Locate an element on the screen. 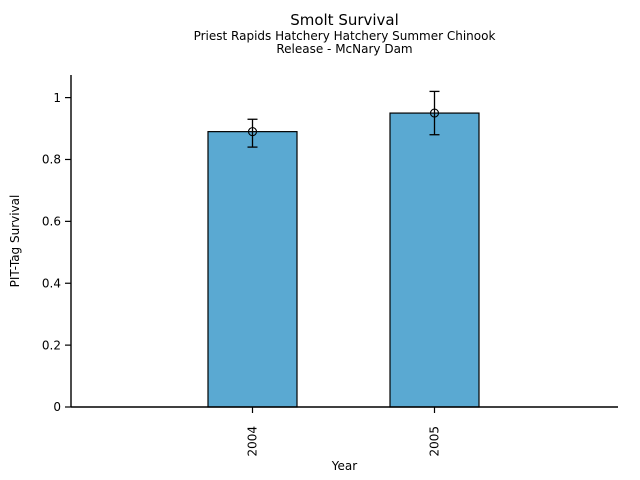 This screenshot has width=640, height=480. point-marker-2005 is located at coordinates (434, 113).